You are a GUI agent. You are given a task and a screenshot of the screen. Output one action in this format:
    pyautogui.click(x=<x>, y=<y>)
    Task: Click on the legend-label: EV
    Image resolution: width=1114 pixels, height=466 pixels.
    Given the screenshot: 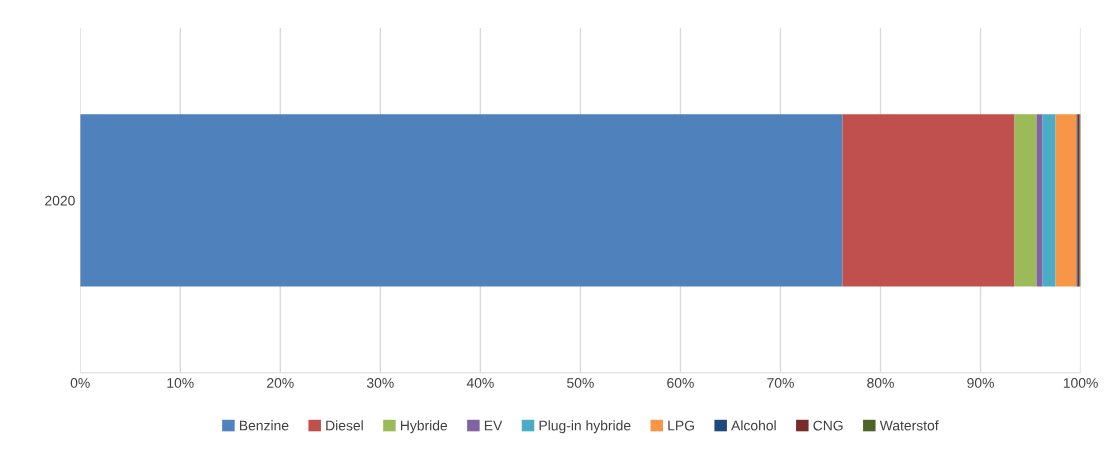 What is the action you would take?
    pyautogui.click(x=493, y=425)
    